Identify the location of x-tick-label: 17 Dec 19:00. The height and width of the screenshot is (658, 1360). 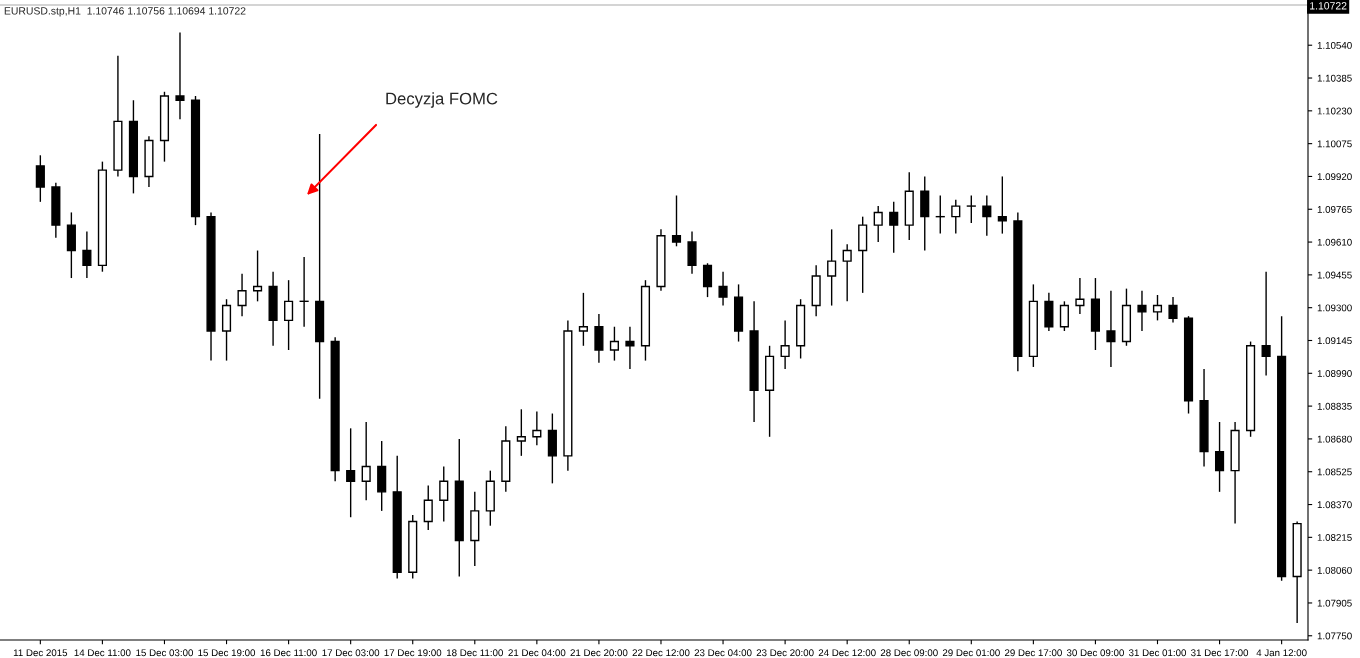
(413, 653).